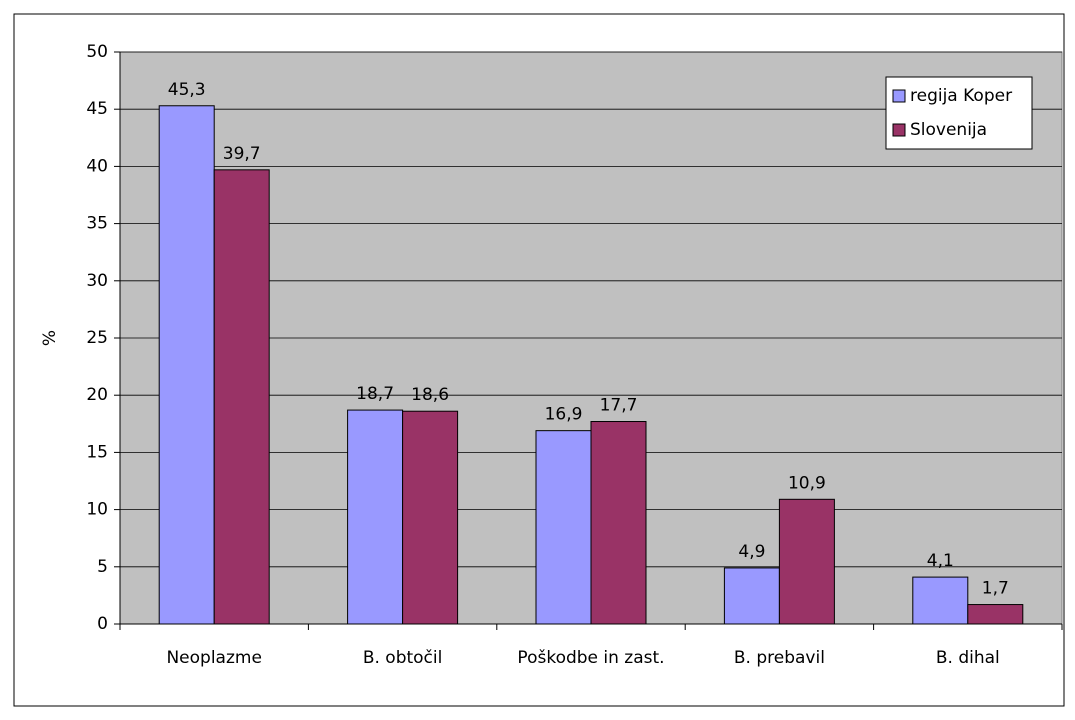 The image size is (1075, 720). I want to click on value-label: 4,1, so click(940, 561).